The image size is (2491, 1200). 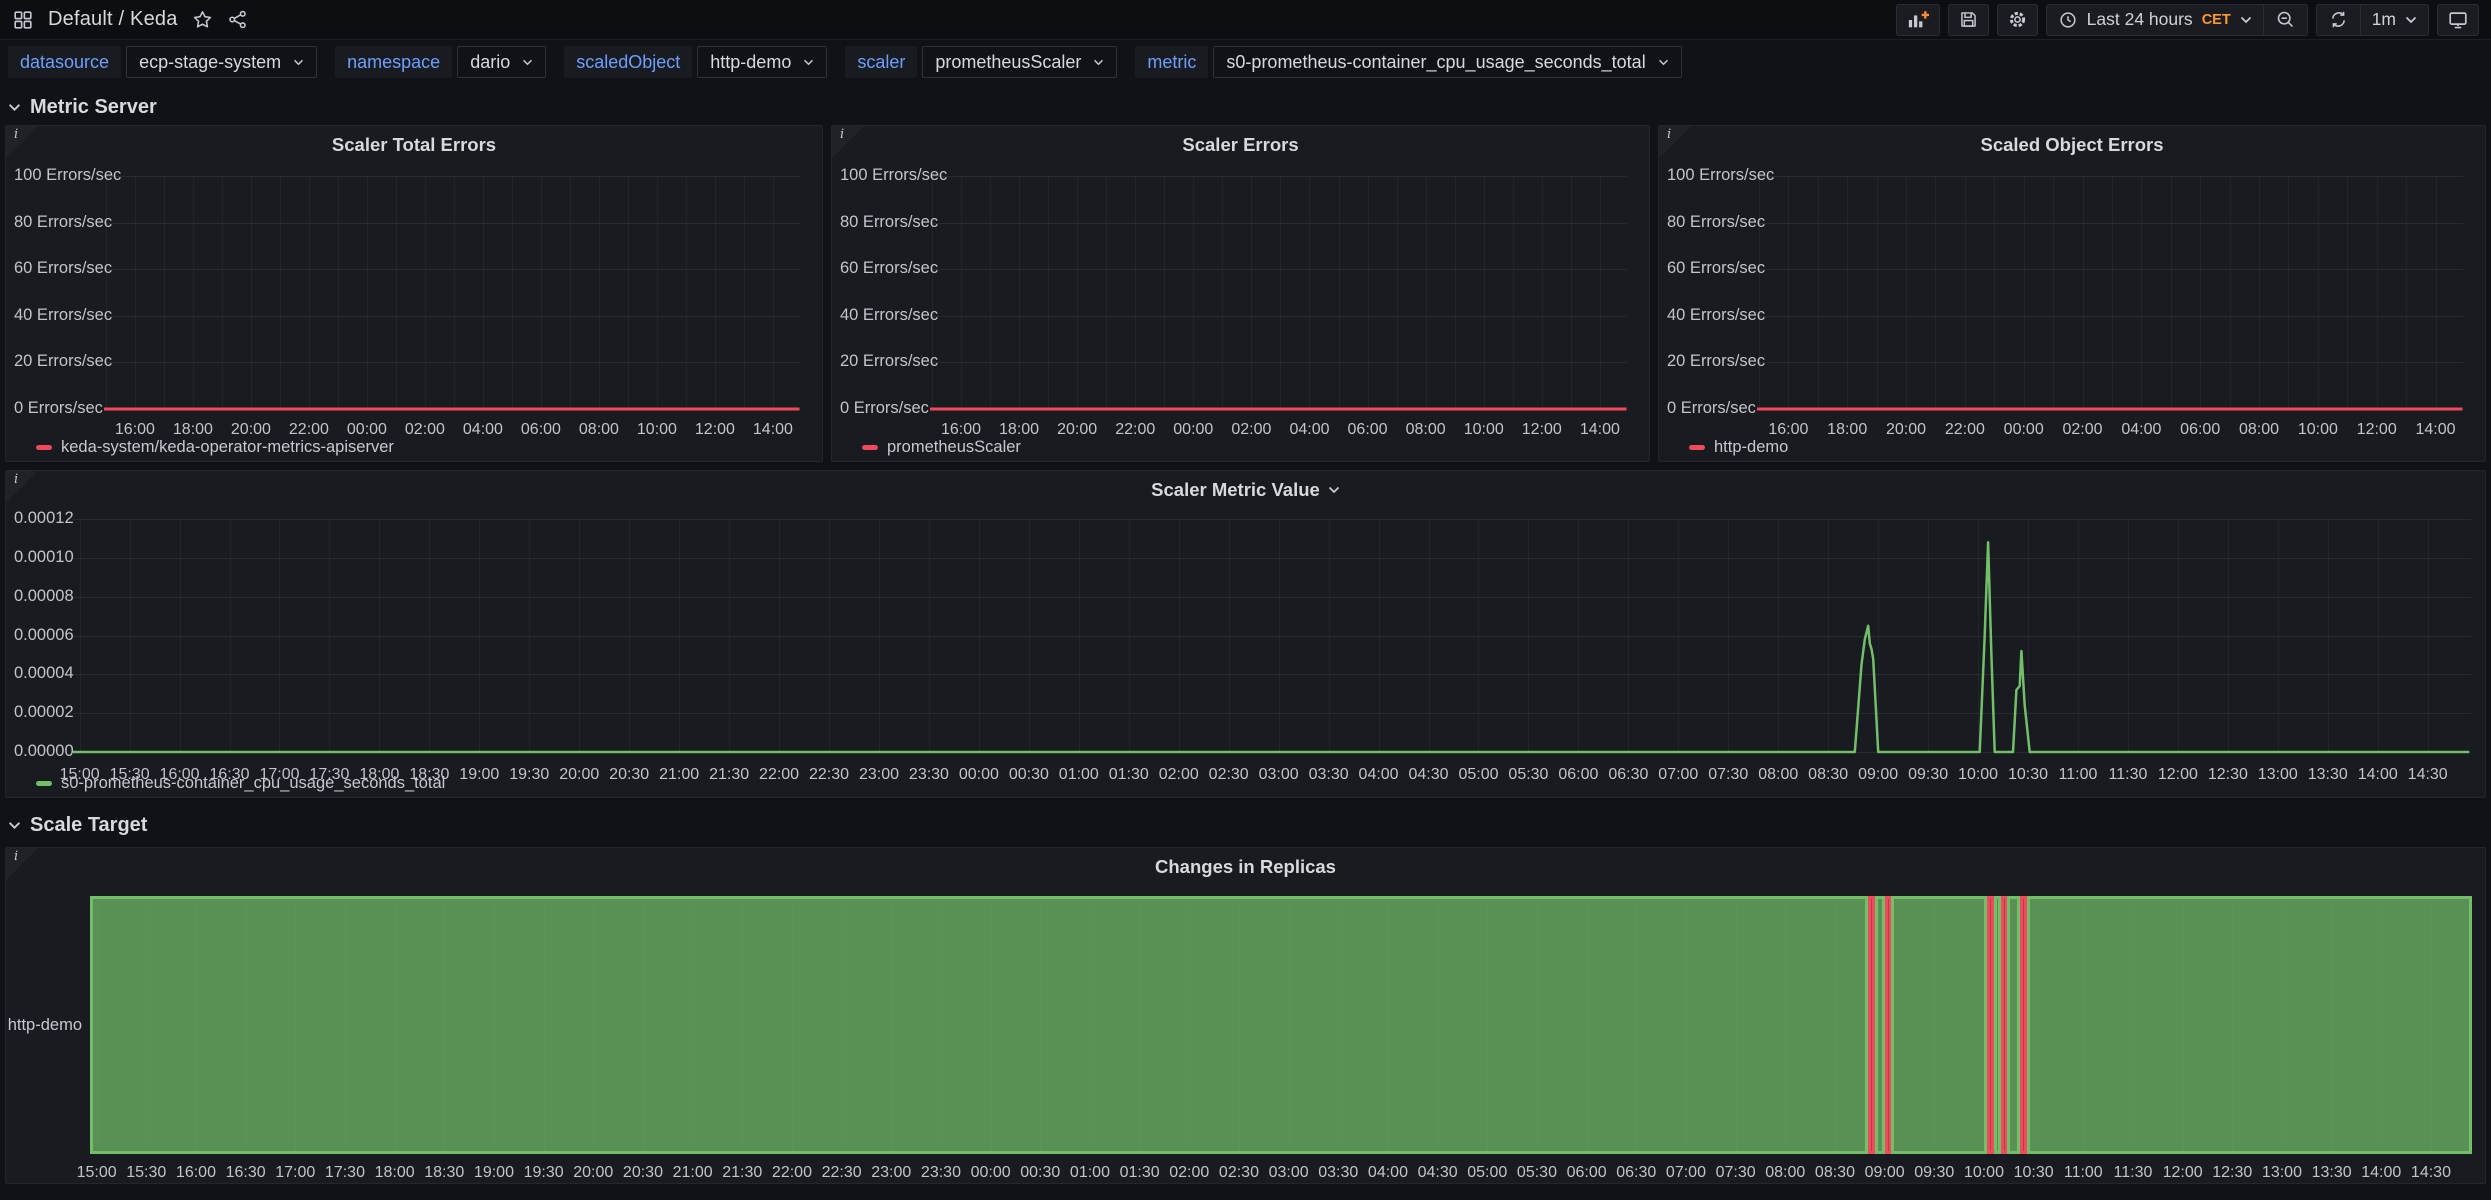 I want to click on x-axis-tick-label: 06:00, so click(x=1586, y=1172).